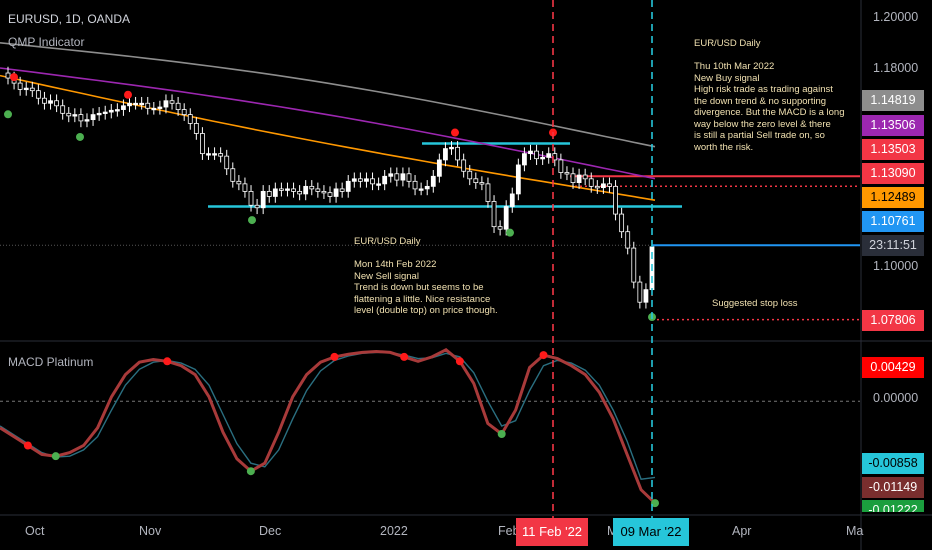  Describe the element at coordinates (893, 245) in the screenshot. I see `countdown-timer: 23:11:51` at that location.